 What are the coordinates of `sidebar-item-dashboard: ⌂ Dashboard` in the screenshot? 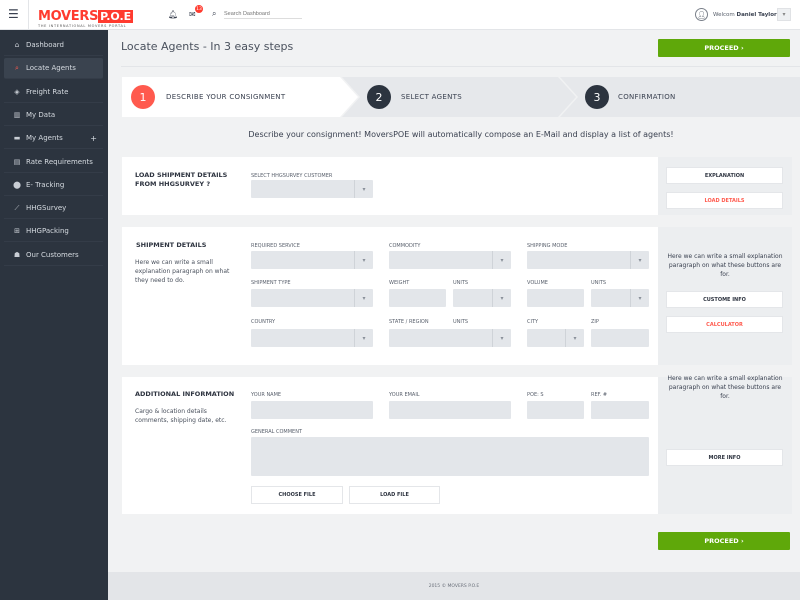 It's located at (53, 45).